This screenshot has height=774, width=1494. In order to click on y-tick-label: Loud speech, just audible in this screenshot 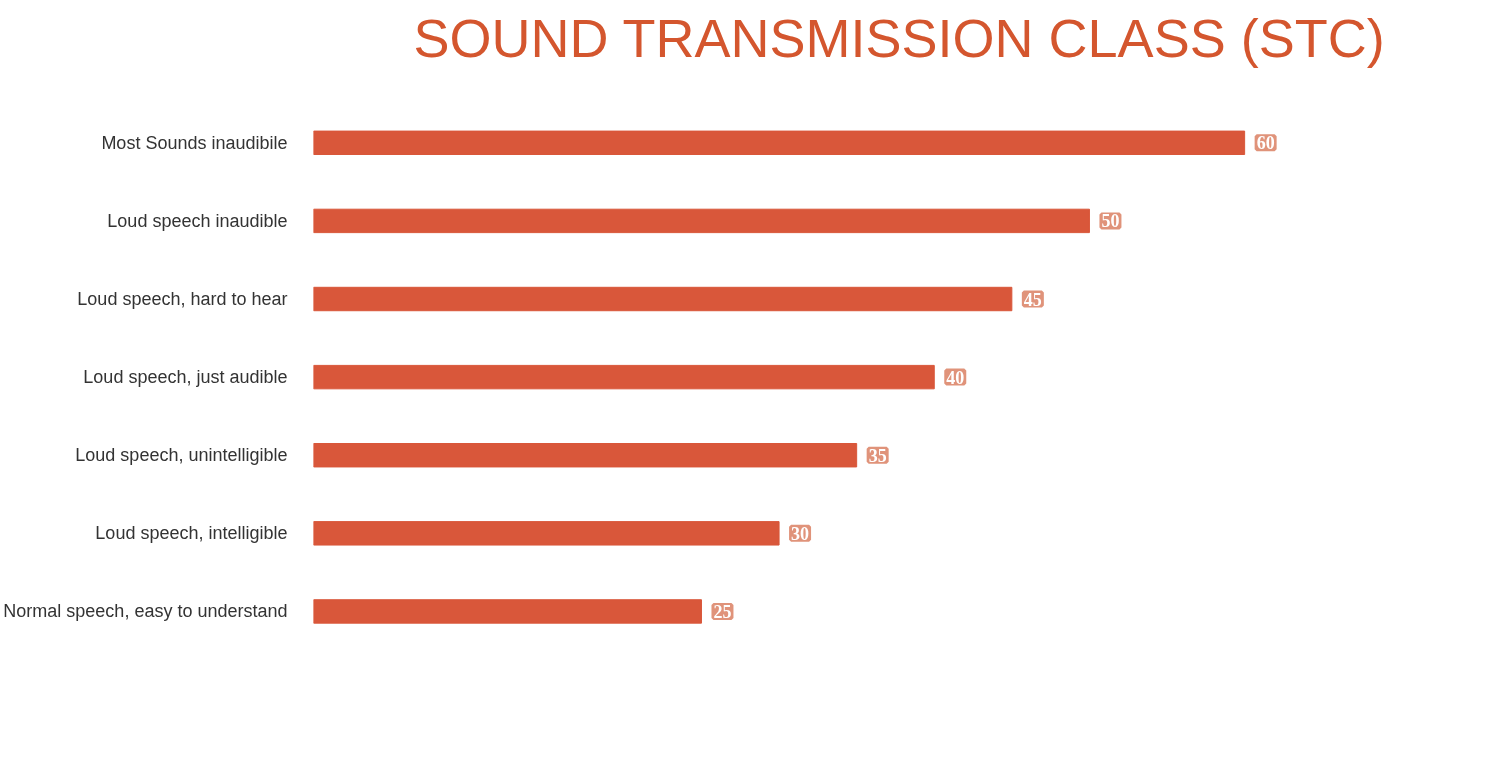, I will do `click(185, 377)`.